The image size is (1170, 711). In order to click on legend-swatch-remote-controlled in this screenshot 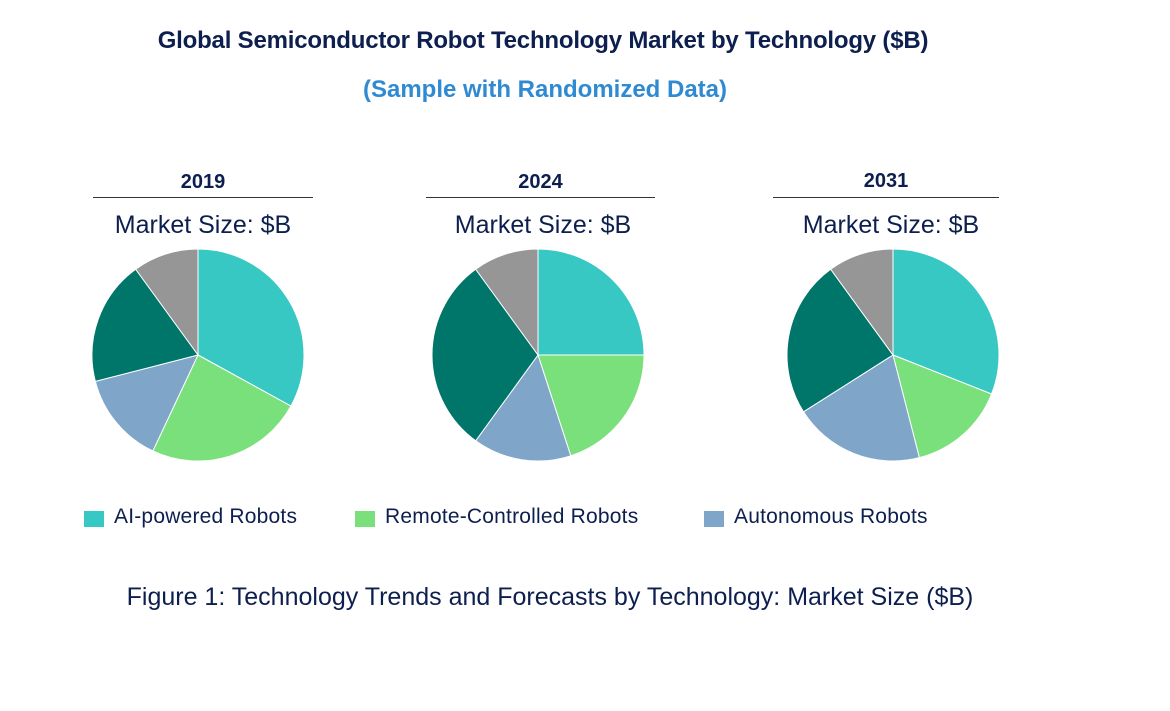, I will do `click(365, 519)`.